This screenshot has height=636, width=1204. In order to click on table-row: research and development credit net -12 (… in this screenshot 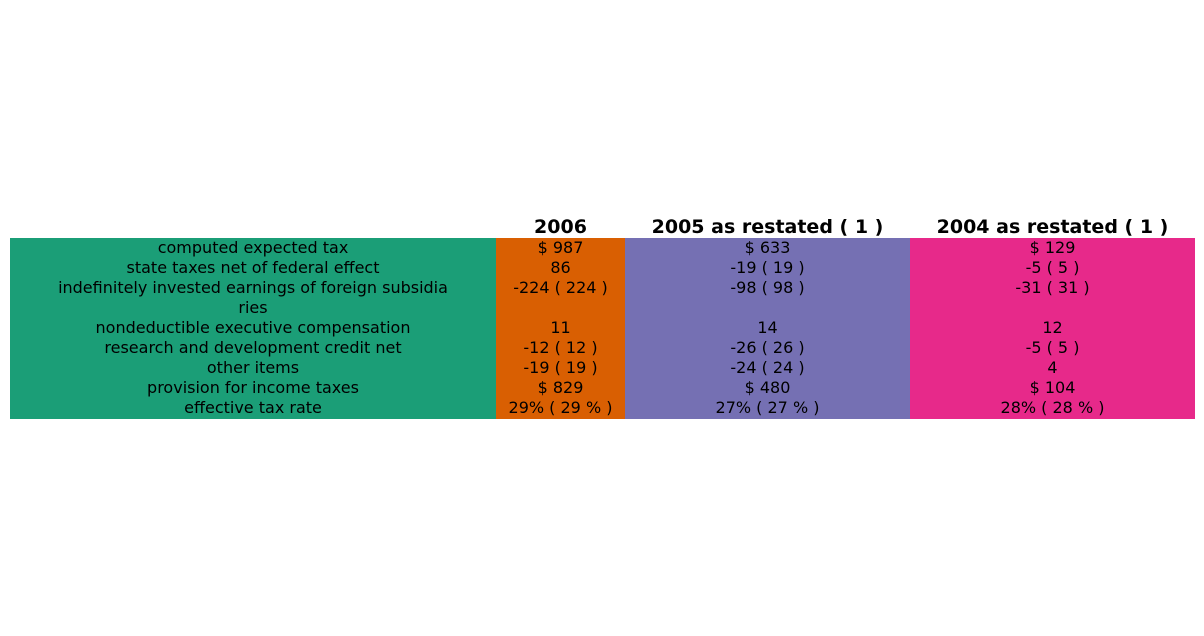, I will do `click(591, 347)`.